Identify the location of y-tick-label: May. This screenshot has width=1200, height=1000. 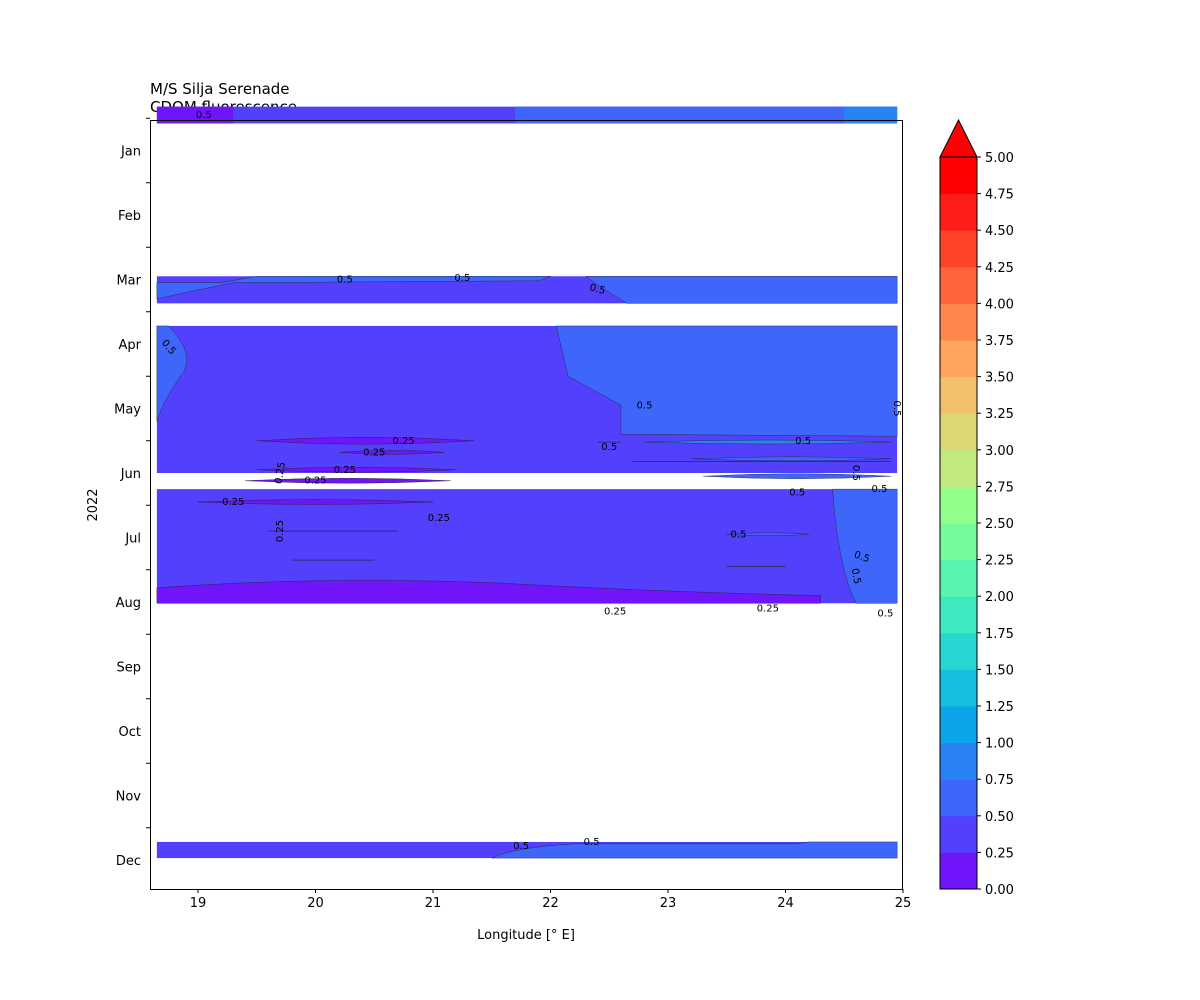
(127, 410).